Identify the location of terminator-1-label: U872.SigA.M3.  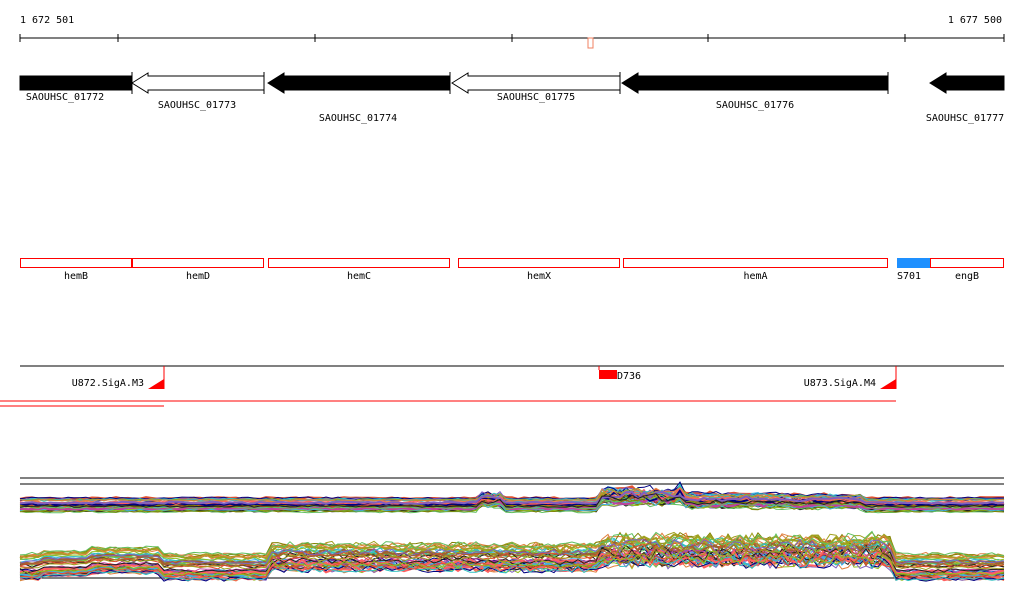
(108, 383).